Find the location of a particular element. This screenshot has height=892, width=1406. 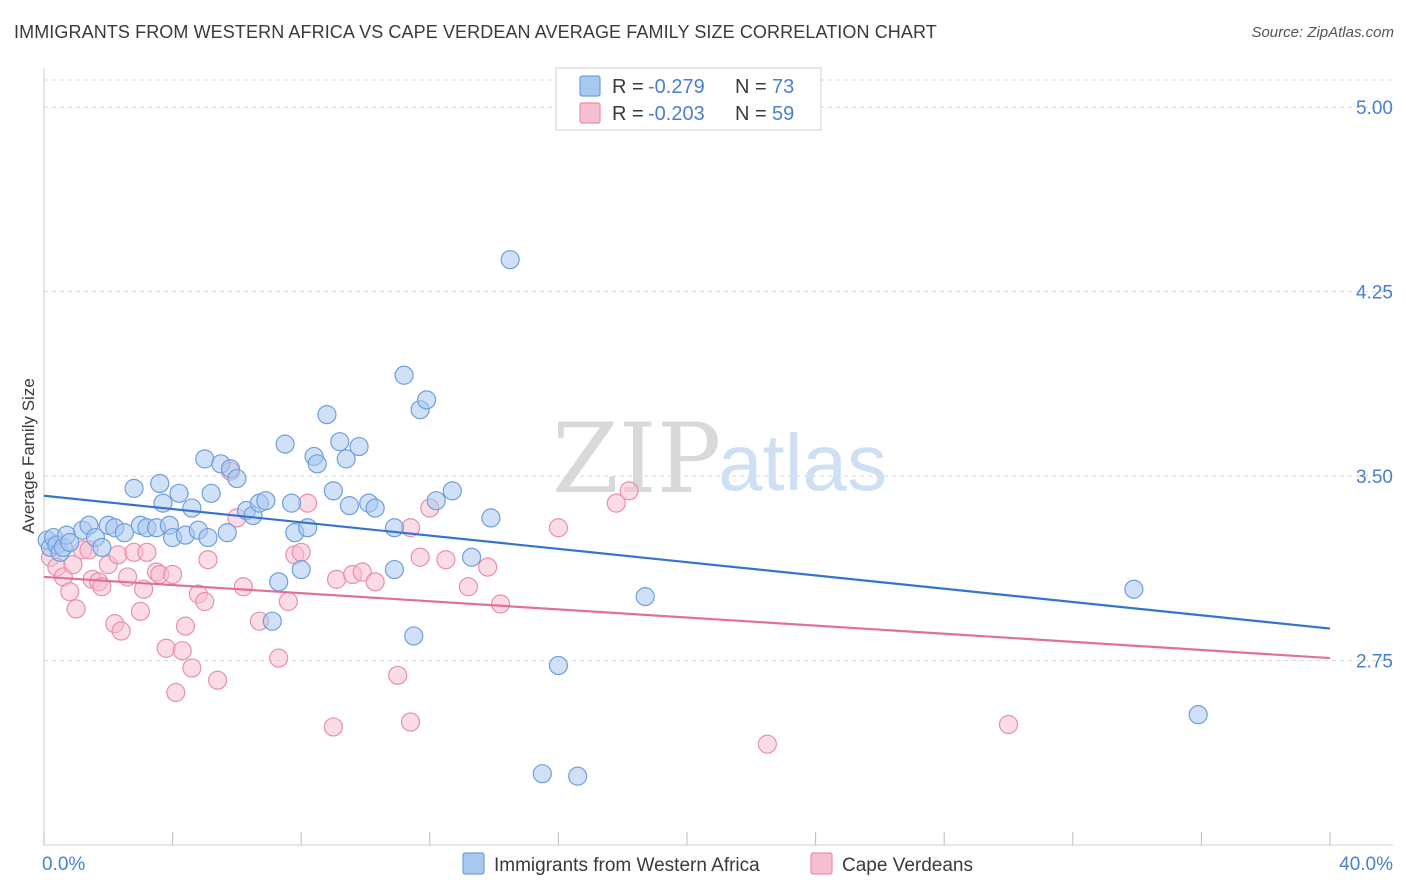

legend-r-label-1: R = is located at coordinates (628, 87).